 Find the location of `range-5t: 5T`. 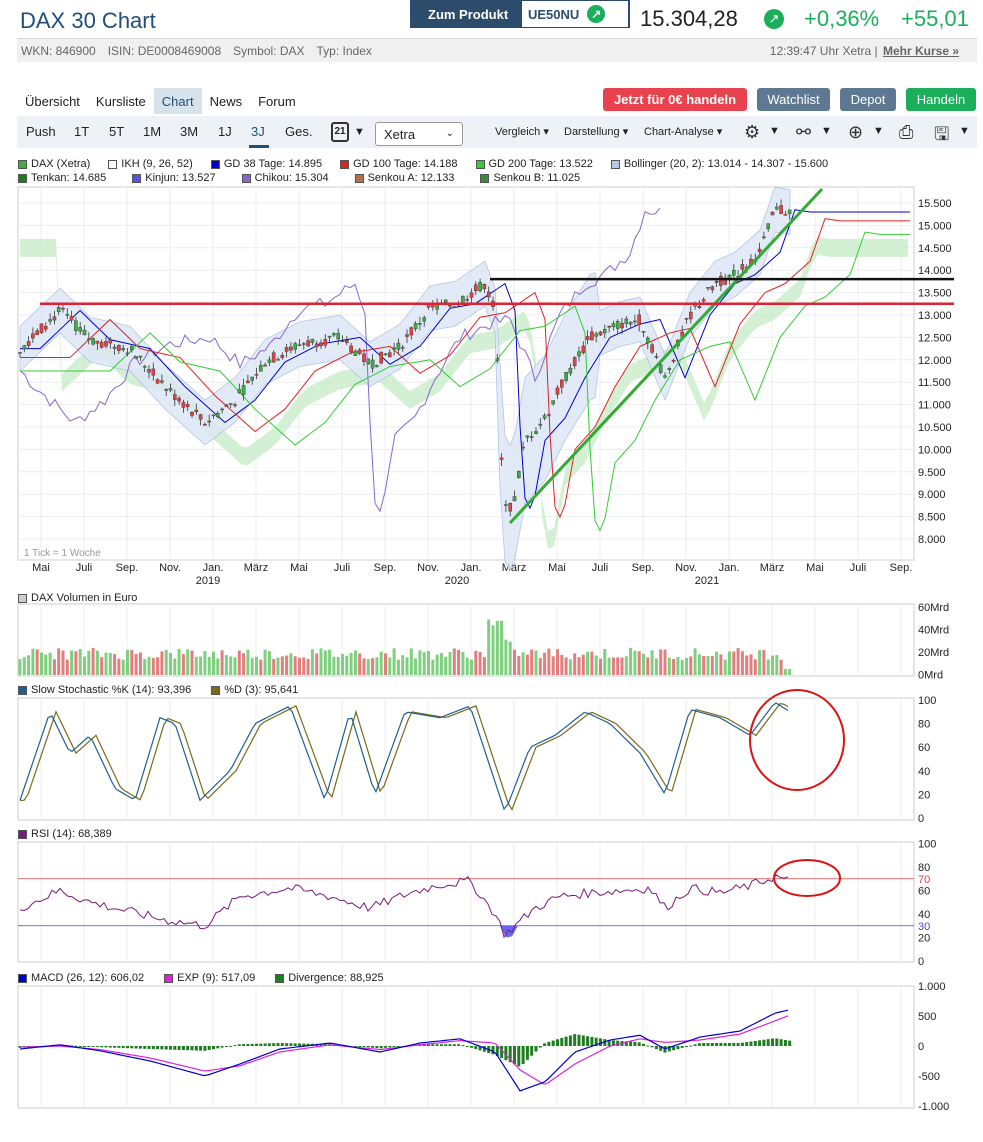

range-5t: 5T is located at coordinates (117, 131).